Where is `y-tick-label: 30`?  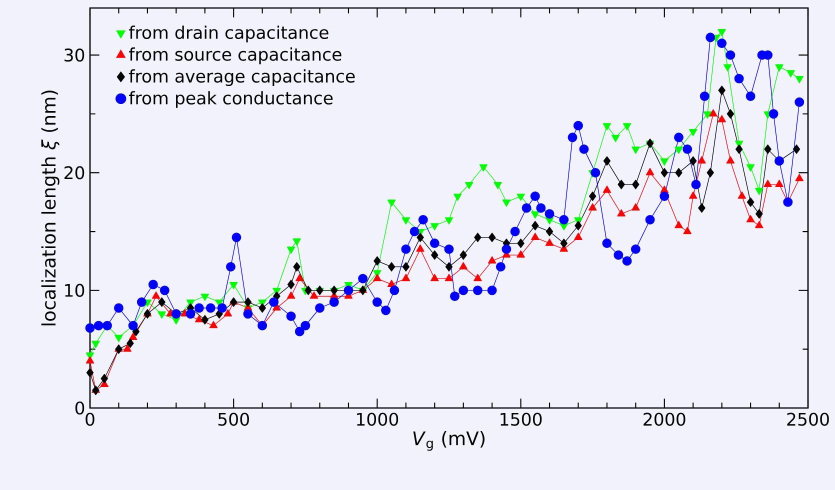
y-tick-label: 30 is located at coordinates (74, 55).